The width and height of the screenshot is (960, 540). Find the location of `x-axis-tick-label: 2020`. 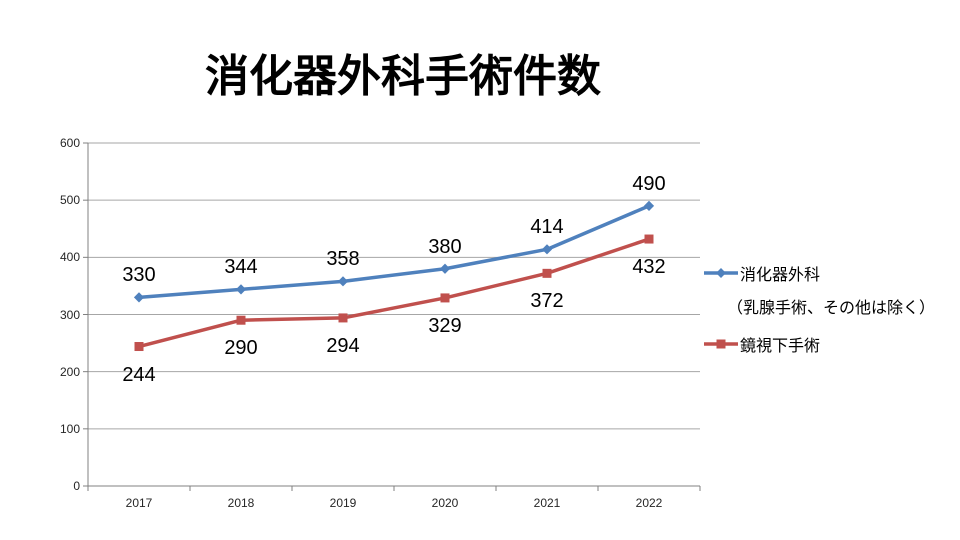

x-axis-tick-label: 2020 is located at coordinates (445, 503).